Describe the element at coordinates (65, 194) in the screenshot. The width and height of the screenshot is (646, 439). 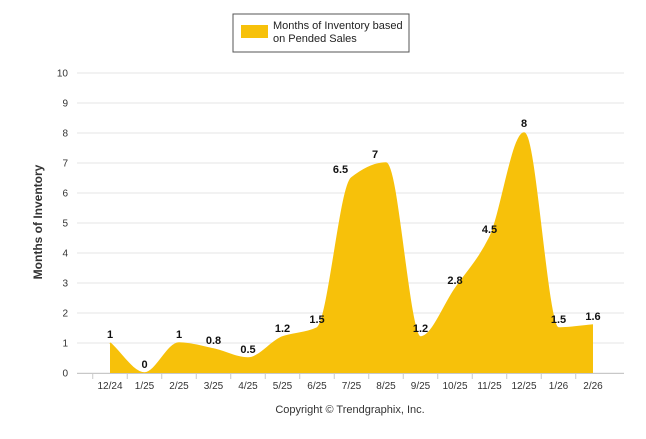
I see `y-tick-label-6: 6` at that location.